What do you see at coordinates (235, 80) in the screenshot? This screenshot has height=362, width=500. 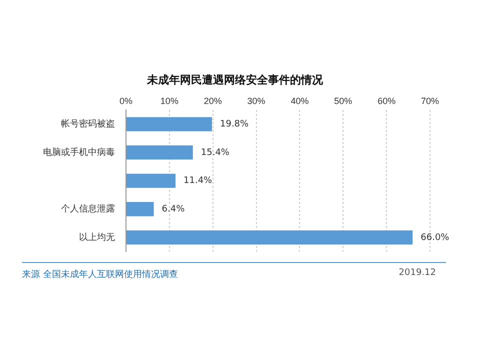 I see `chart-title: 未成年网民遭遇网络安全事件的情况` at bounding box center [235, 80].